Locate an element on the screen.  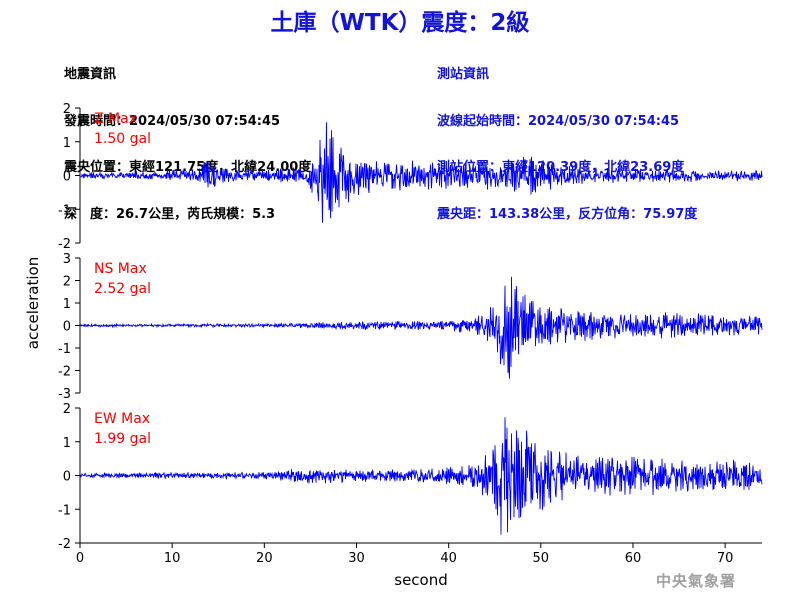
x-tick-label: 20 is located at coordinates (264, 558).